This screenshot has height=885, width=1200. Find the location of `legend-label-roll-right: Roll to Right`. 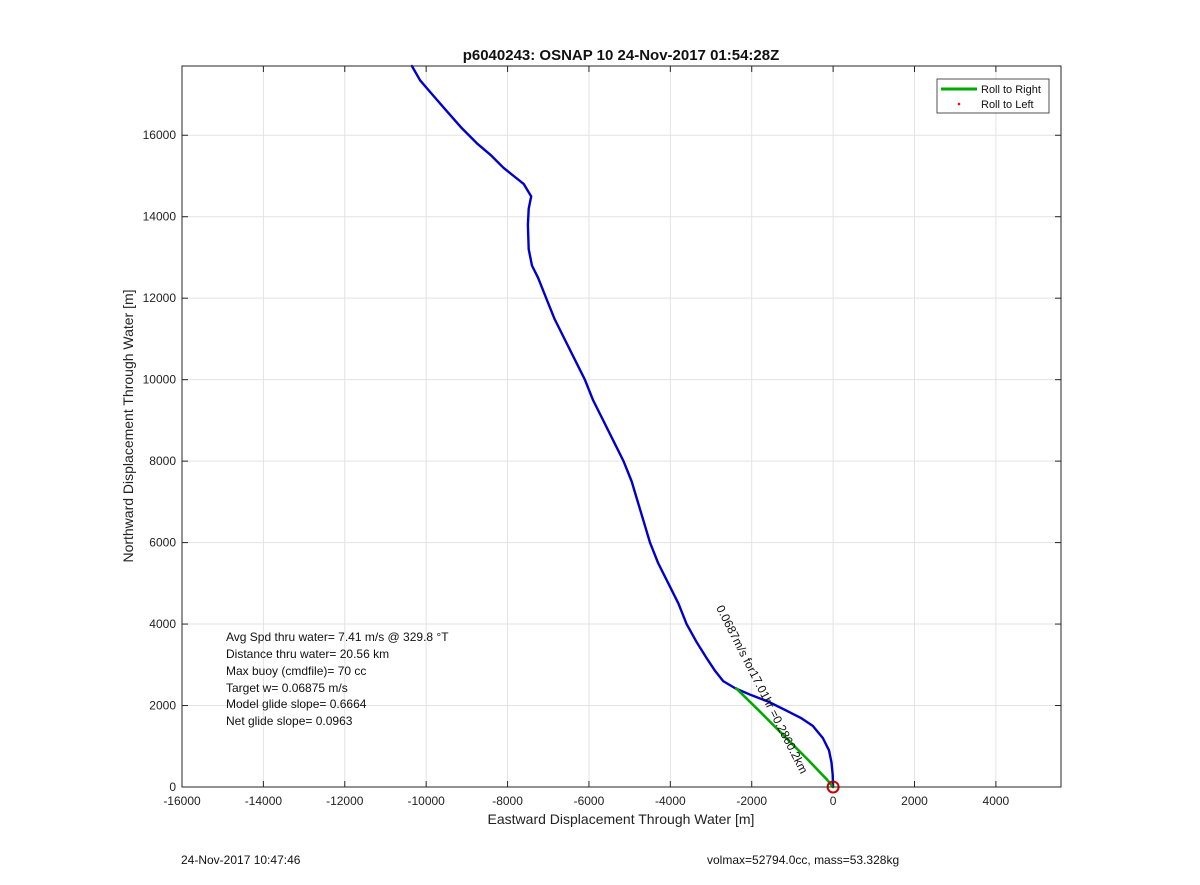

legend-label-roll-right: Roll to Right is located at coordinates (1011, 90).